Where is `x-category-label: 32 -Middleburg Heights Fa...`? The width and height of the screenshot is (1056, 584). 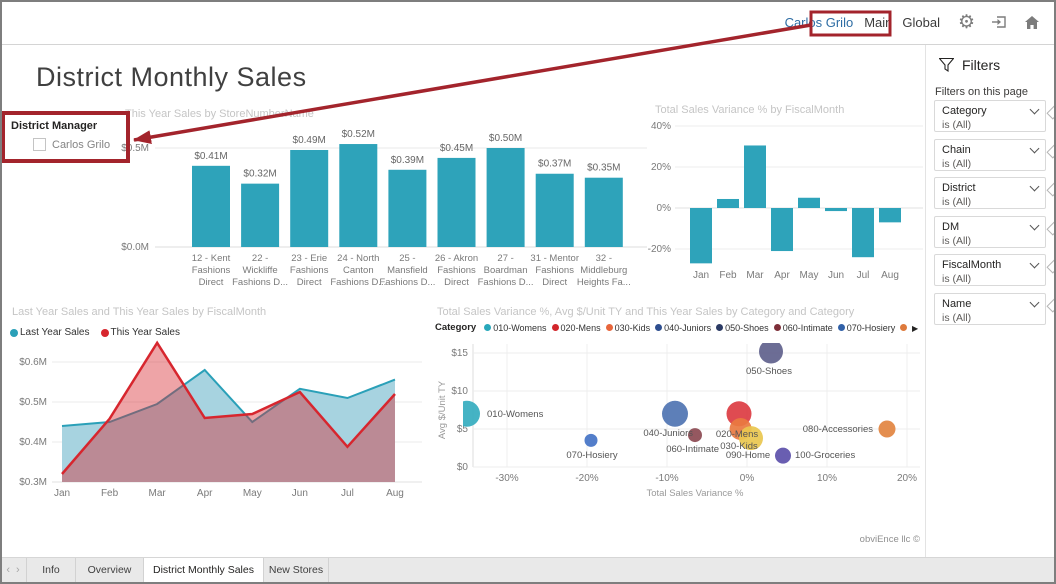 x-category-label: 32 -Middleburg Heights Fa... is located at coordinates (604, 270).